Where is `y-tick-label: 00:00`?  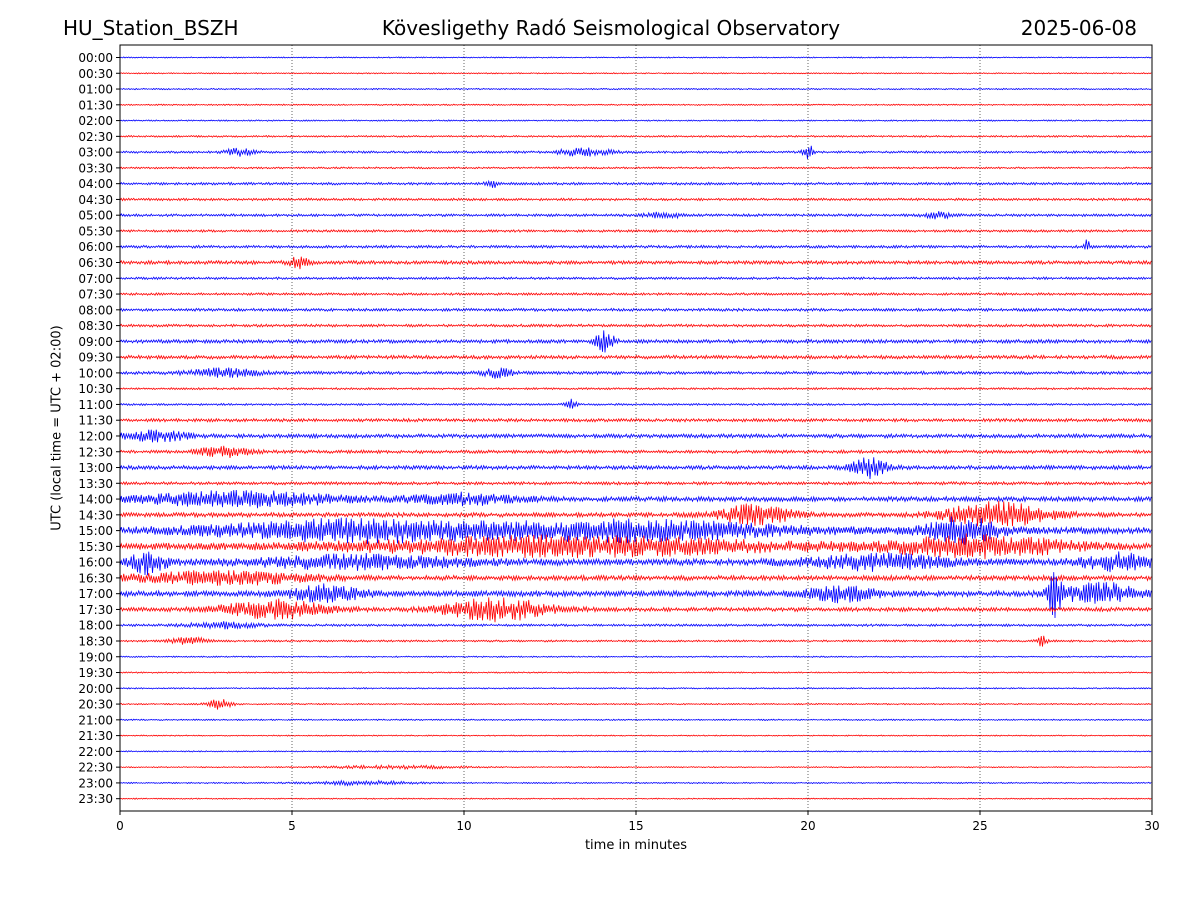
y-tick-label: 00:00 is located at coordinates (95, 58).